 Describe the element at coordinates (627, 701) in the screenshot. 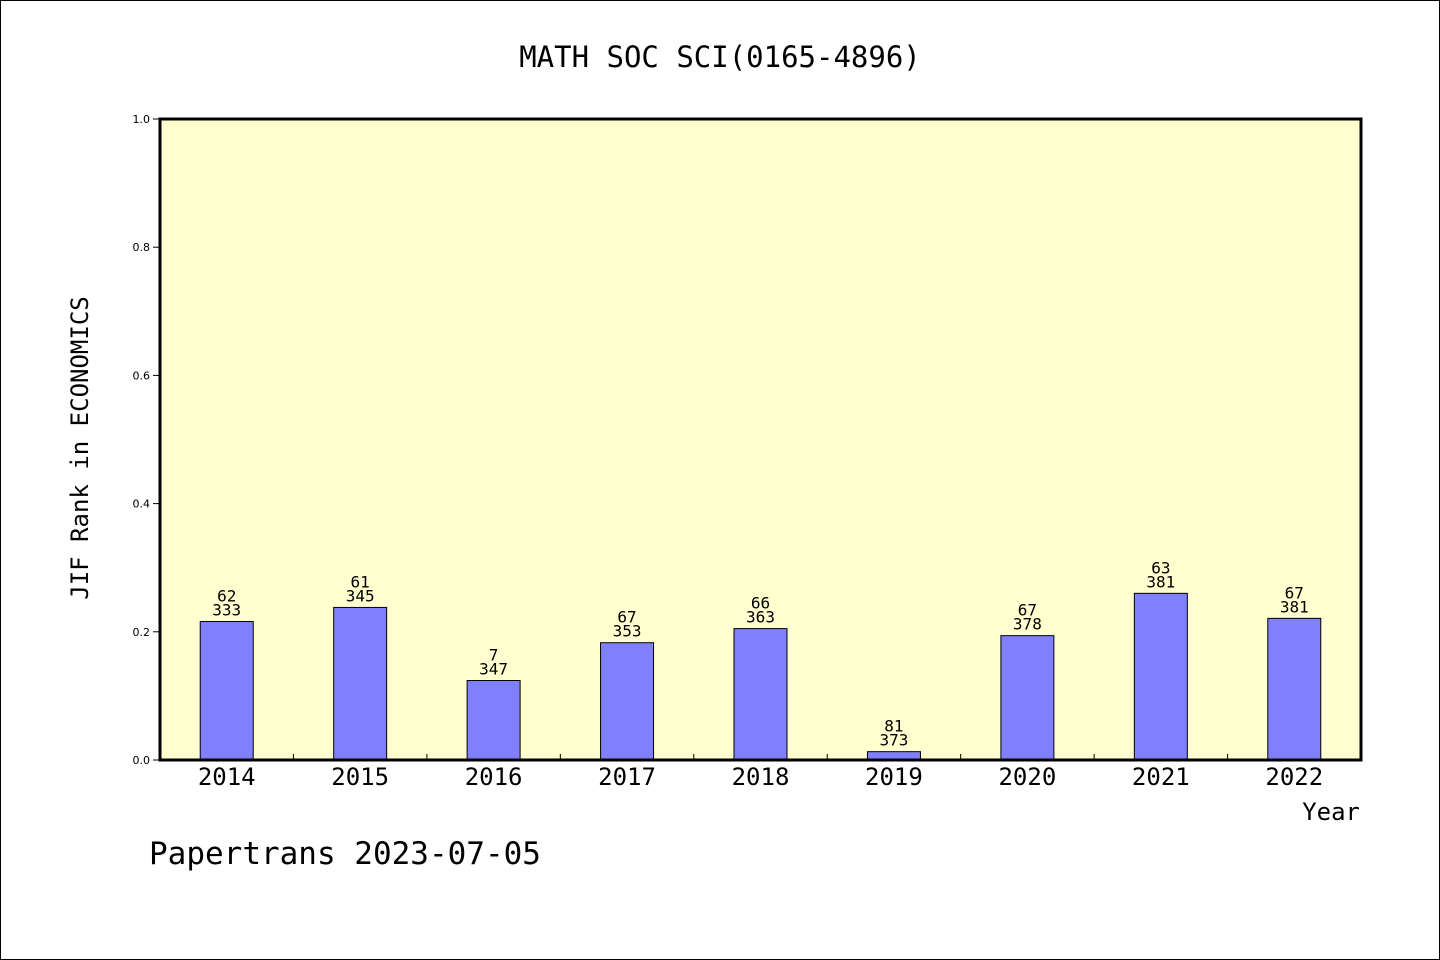

I see `bar-2017` at that location.